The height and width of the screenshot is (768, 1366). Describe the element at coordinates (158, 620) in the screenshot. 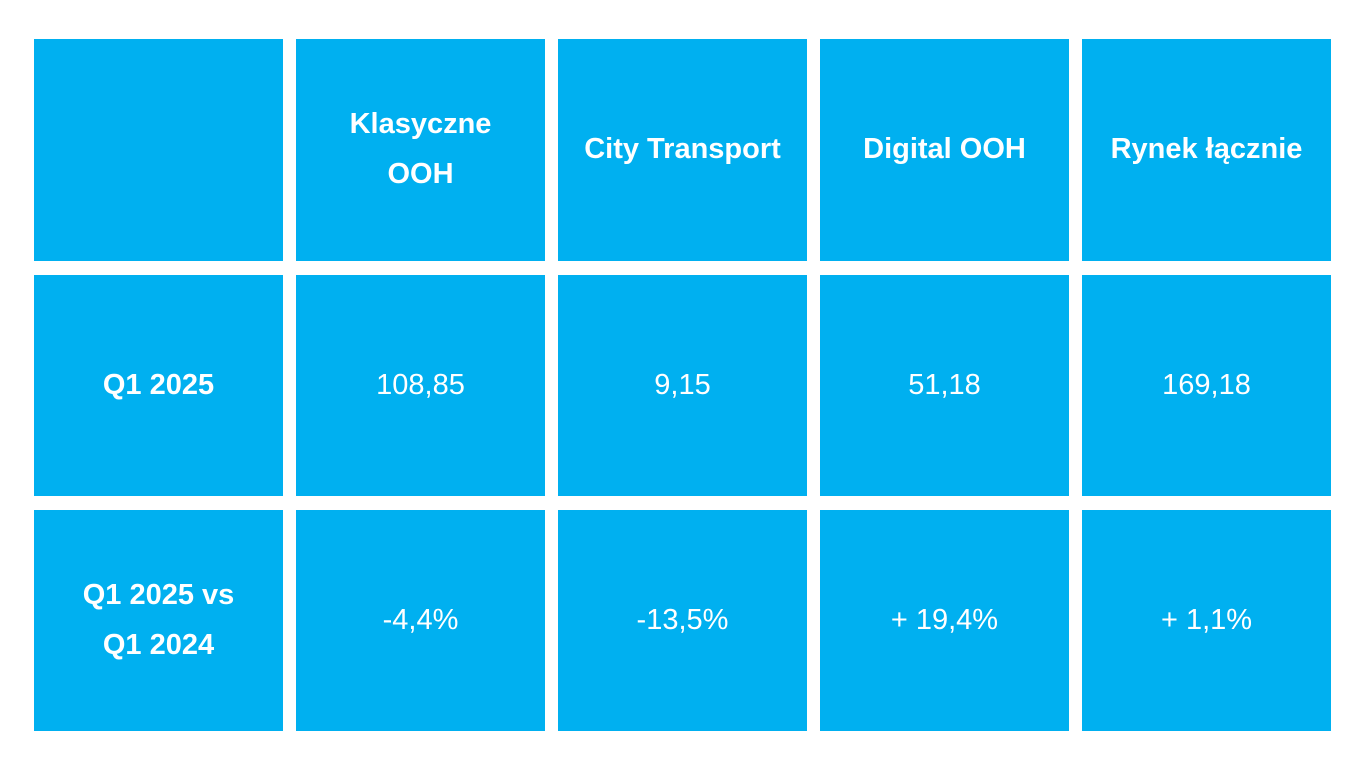

I see `row-label-q1-2025-vs-q1-2024: Q1 2025 vs Q1 2024` at that location.